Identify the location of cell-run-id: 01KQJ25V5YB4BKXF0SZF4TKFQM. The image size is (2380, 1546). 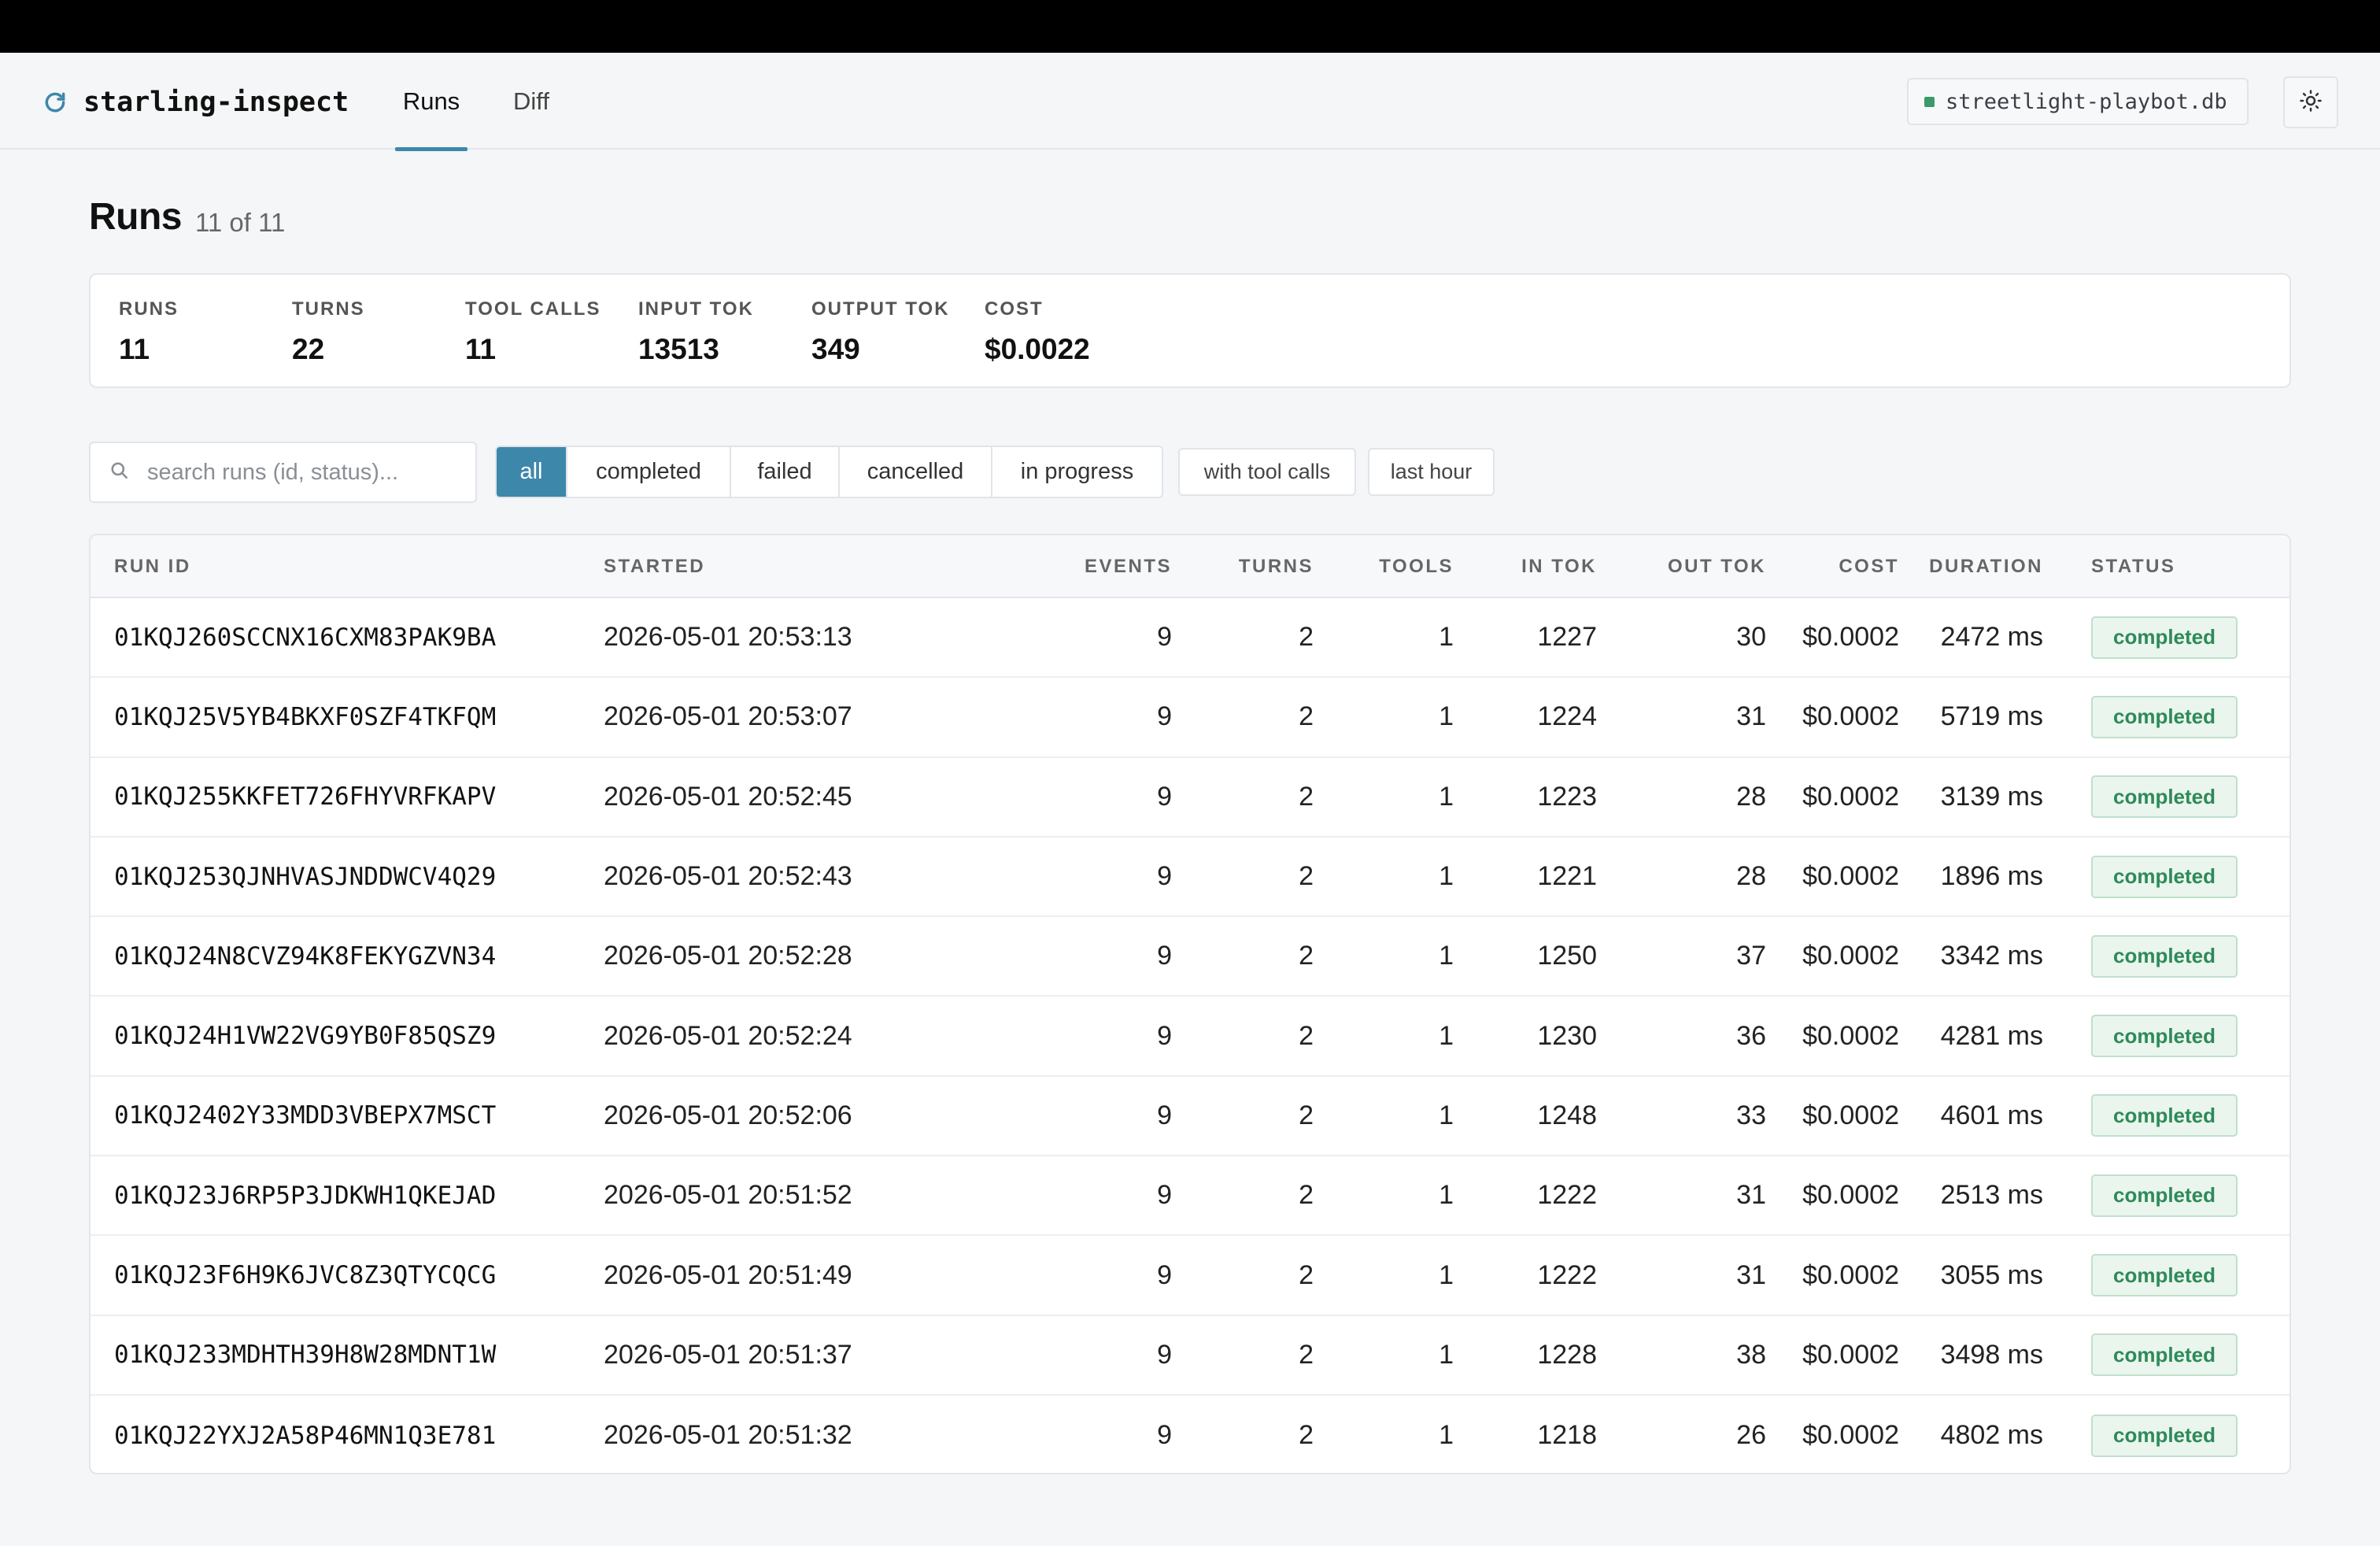
(305, 716).